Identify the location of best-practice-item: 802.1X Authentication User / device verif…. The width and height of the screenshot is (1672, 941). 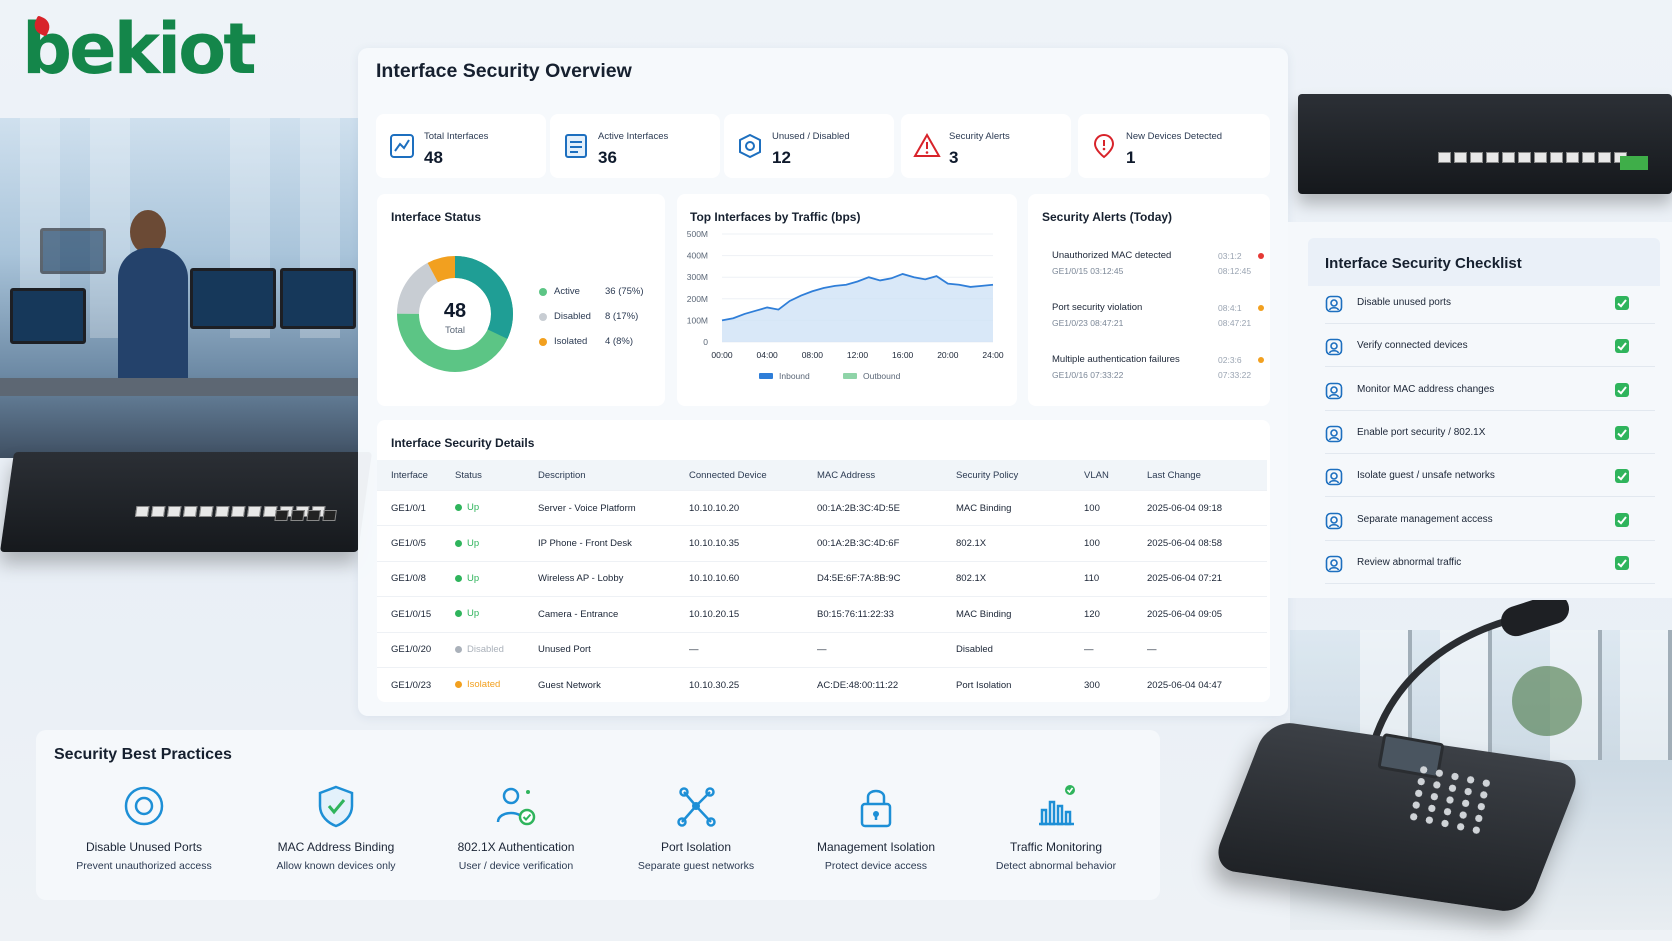
(516, 828).